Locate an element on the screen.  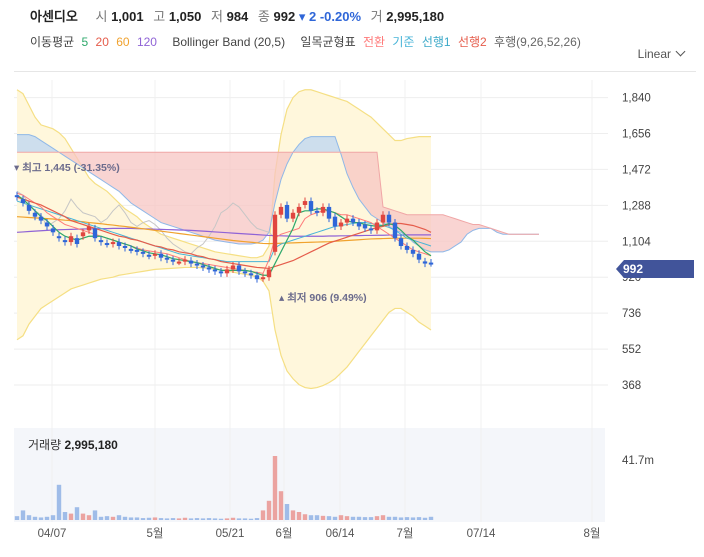
base-line is located at coordinates (224, 231).